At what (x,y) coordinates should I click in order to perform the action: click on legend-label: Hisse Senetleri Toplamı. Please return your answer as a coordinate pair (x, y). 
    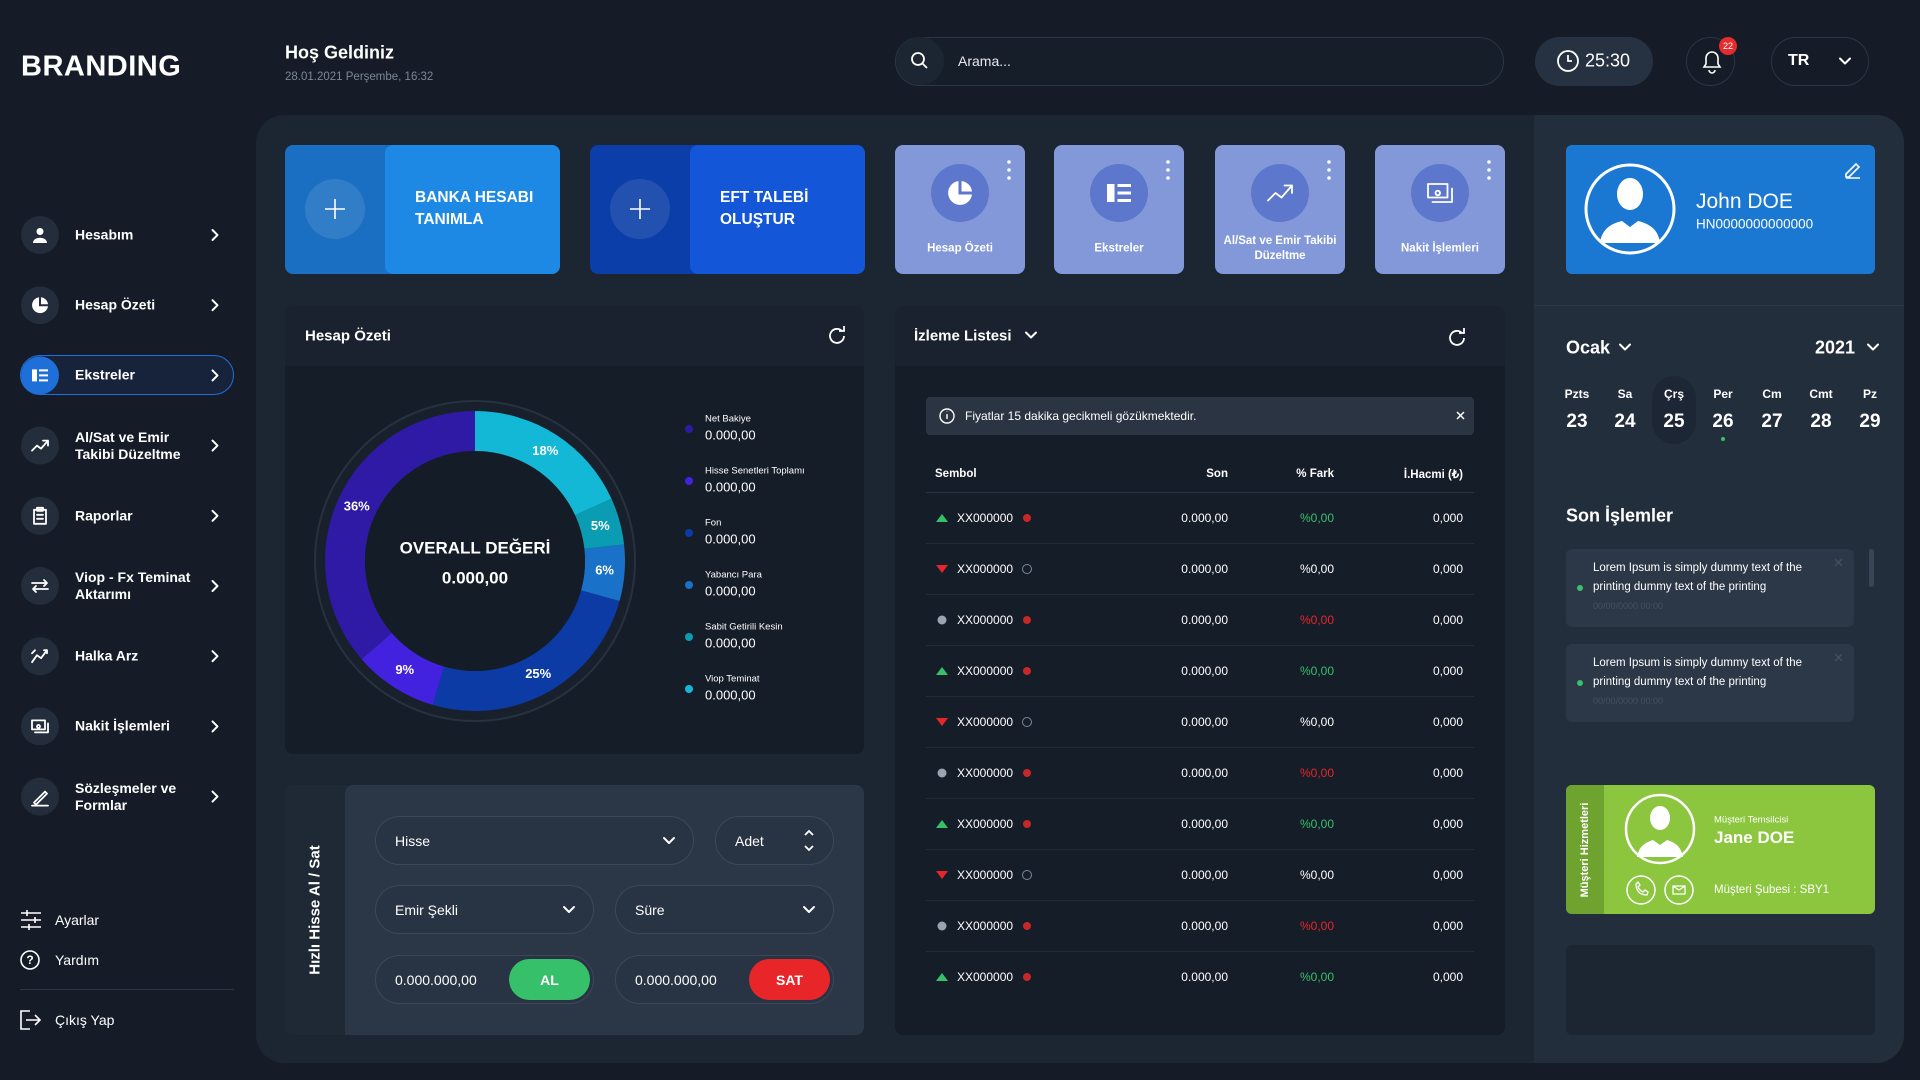
    Looking at the image, I should click on (755, 471).